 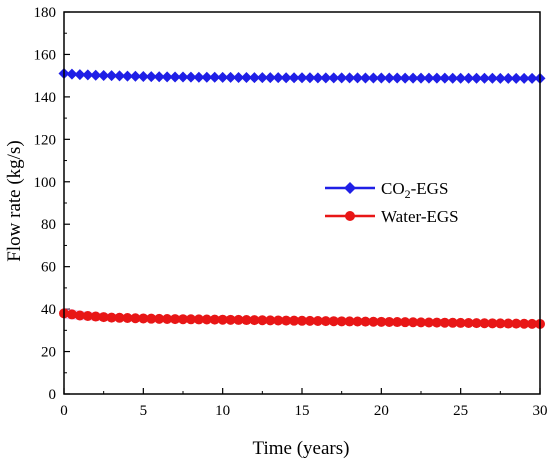 I want to click on x-axis-label: Time (years), so click(x=301, y=448).